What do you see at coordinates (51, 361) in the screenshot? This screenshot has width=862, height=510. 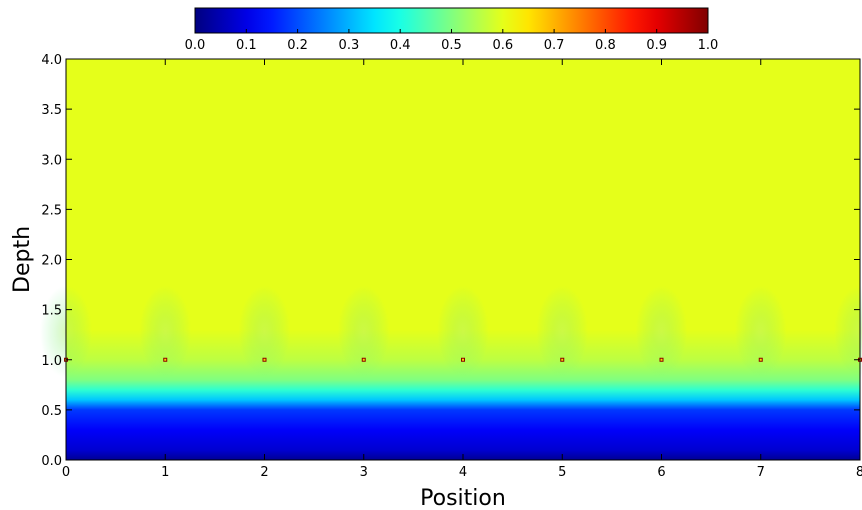 I see `y-tick-label: 1.0` at bounding box center [51, 361].